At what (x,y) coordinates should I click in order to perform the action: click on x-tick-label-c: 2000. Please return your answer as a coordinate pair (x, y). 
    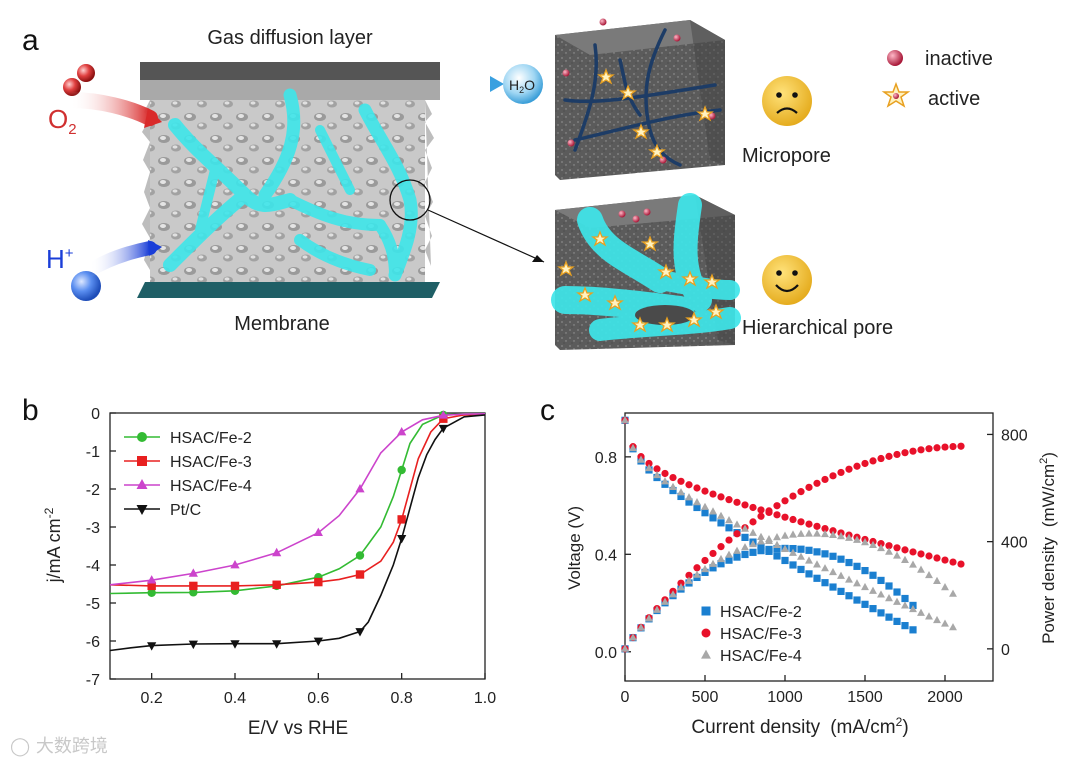
    Looking at the image, I should click on (945, 697).